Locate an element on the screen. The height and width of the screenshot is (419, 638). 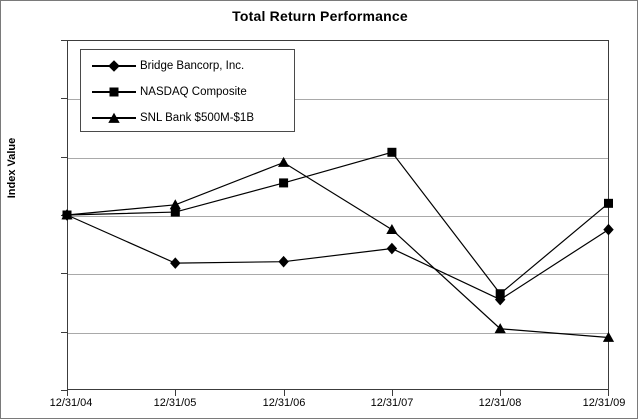
legend-item-snl-bank: SNL Bank $500M-$1B is located at coordinates (188, 118).